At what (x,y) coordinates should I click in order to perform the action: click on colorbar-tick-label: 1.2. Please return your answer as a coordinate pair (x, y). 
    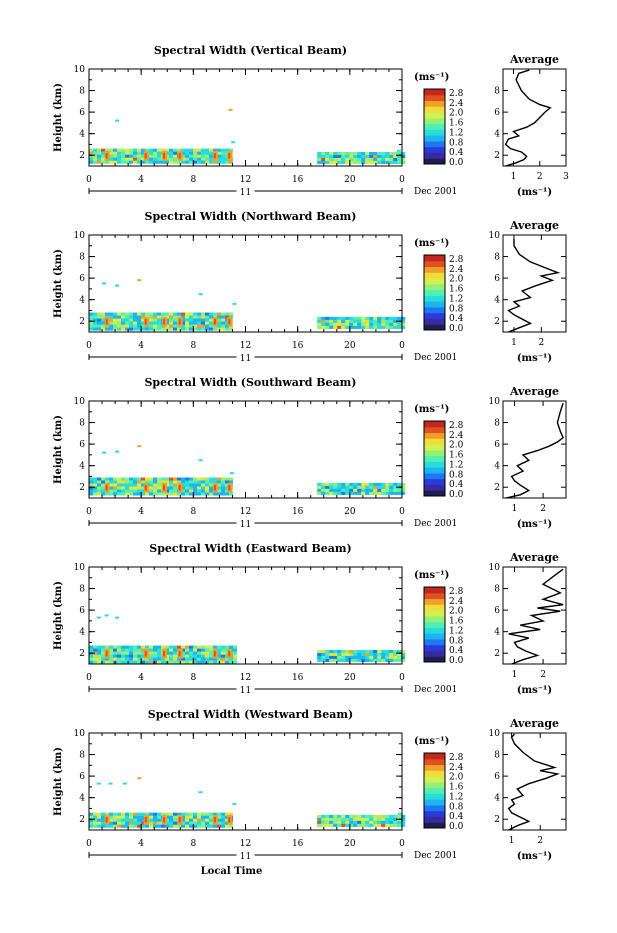
    Looking at the image, I should click on (456, 299).